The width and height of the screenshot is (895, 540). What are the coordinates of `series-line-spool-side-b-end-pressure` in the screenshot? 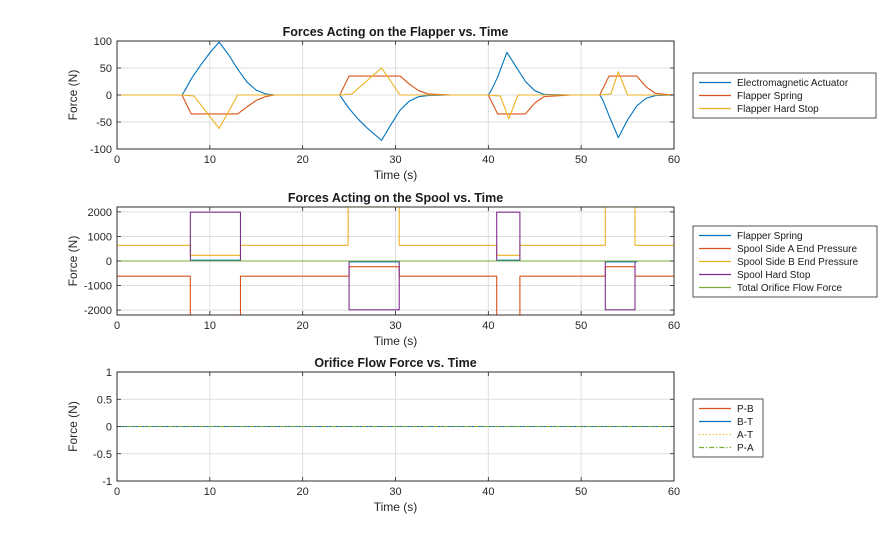 It's located at (395, 231).